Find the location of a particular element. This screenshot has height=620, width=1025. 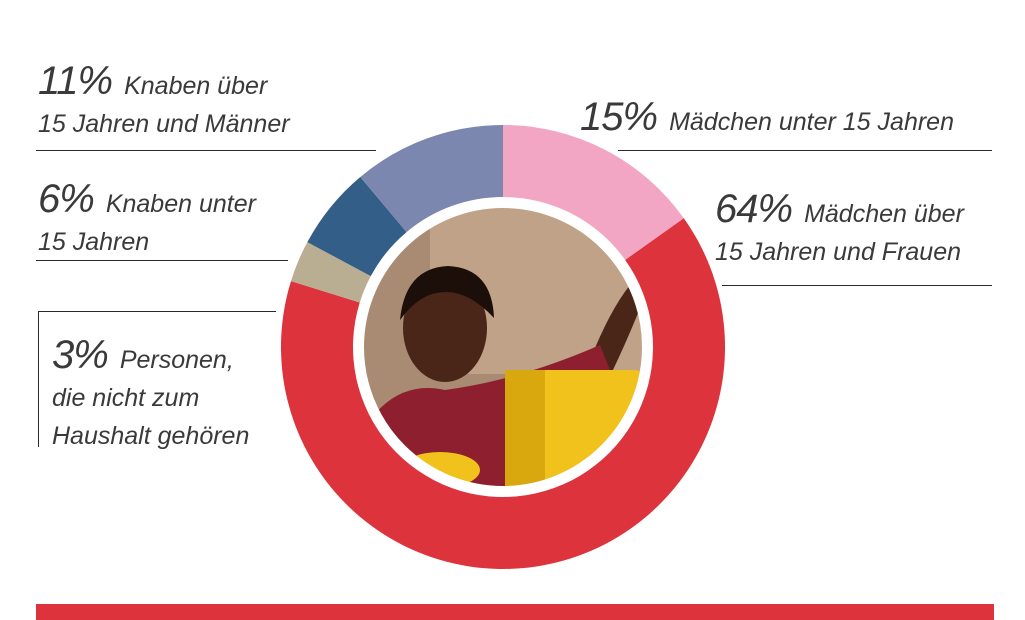

photo-head is located at coordinates (445, 328).